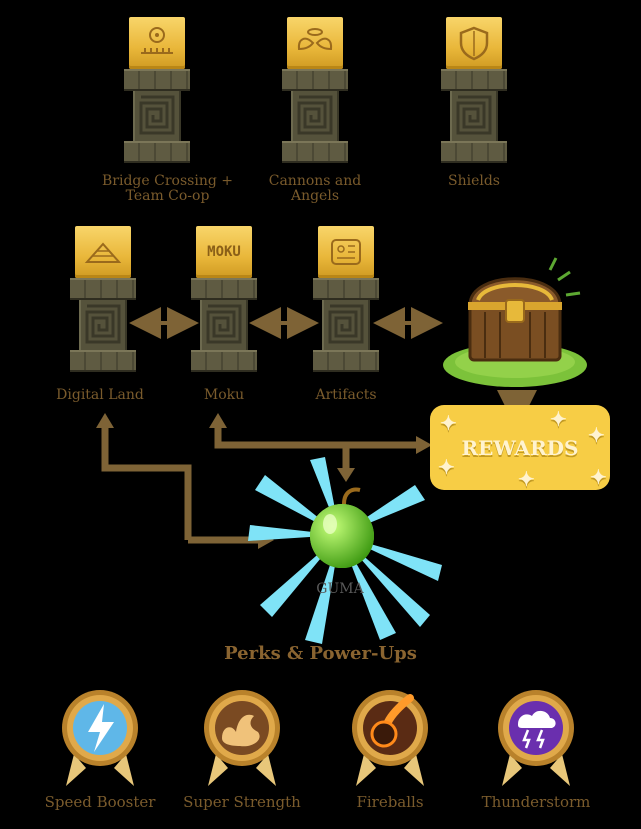 The height and width of the screenshot is (829, 641). Describe the element at coordinates (317, 447) in the screenshot. I see `arrow-moku-rewards` at that location.